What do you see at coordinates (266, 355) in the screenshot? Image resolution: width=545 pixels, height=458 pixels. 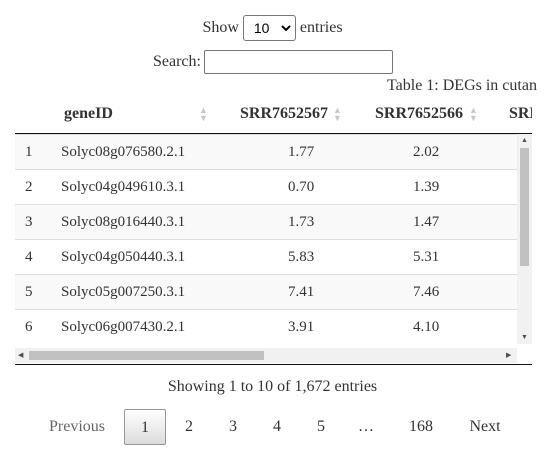 I see `horizontal-scrollbar: ◀ ▶` at bounding box center [266, 355].